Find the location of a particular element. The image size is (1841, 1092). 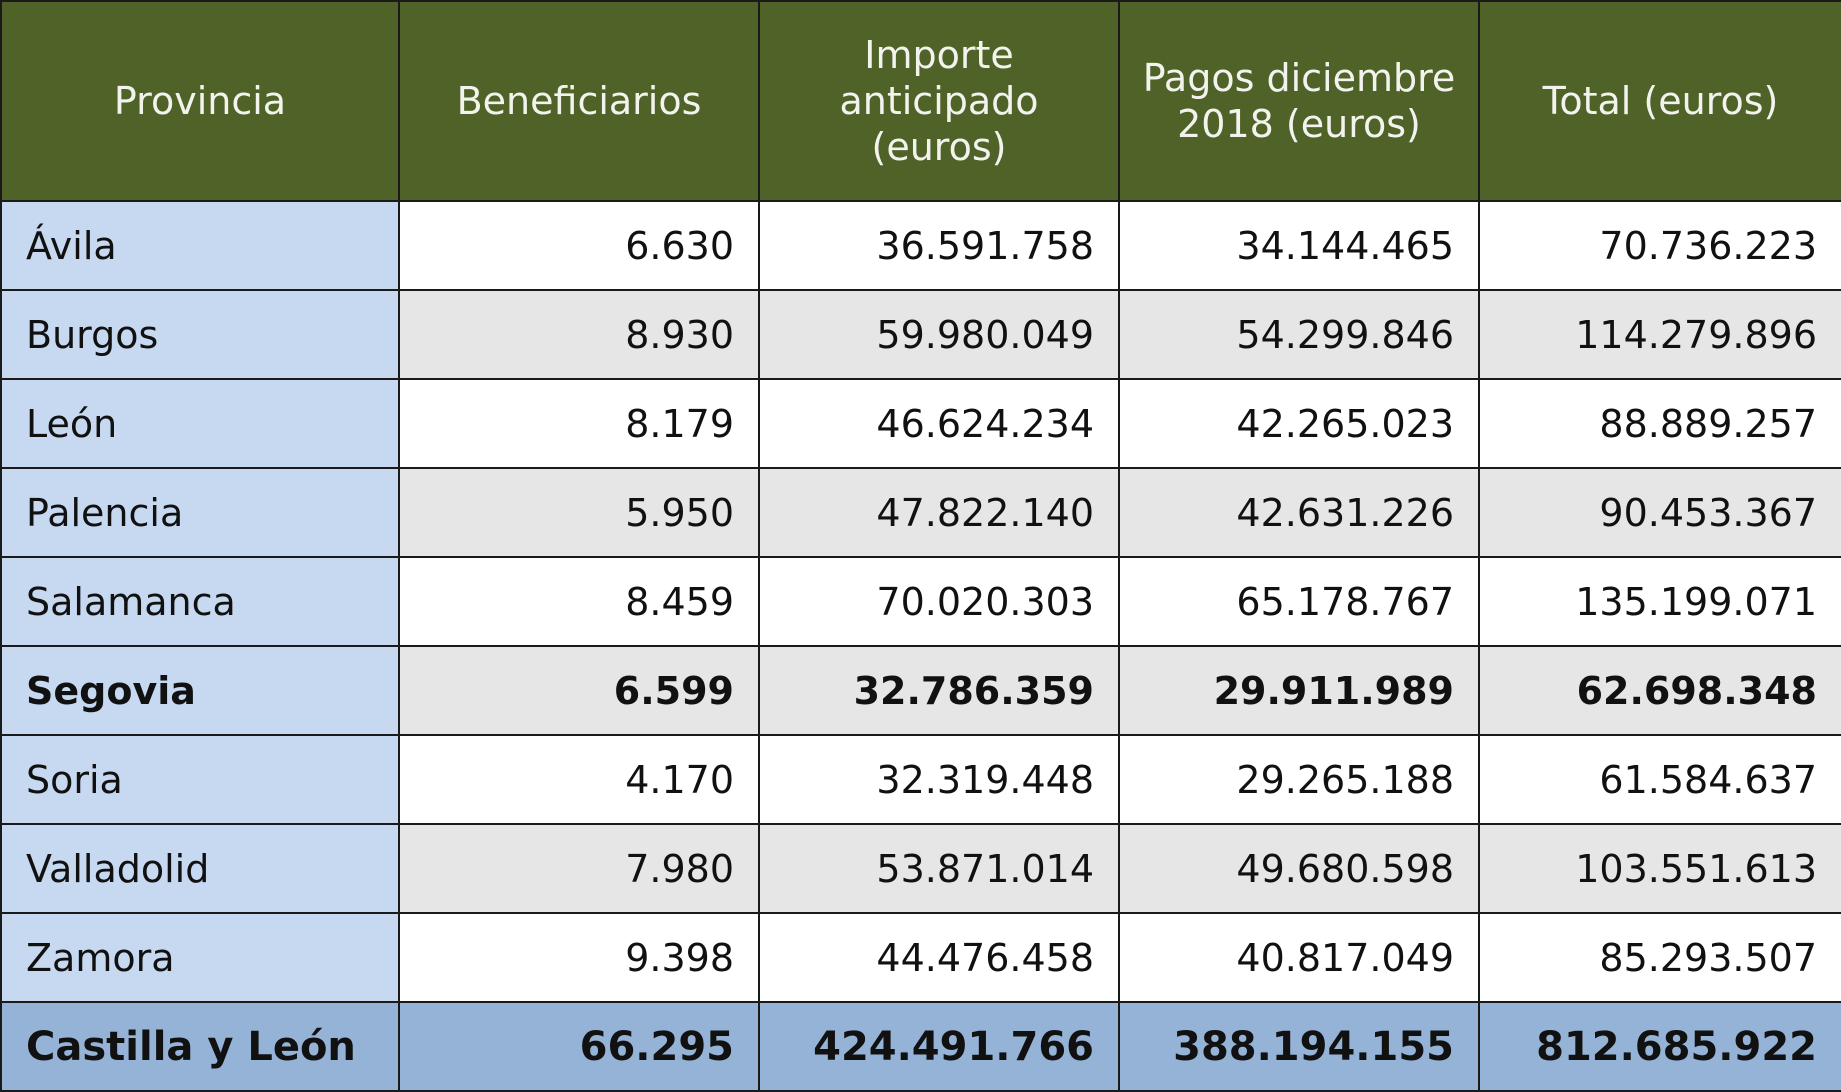

total-cell: 135.199.071 is located at coordinates (1659, 601).